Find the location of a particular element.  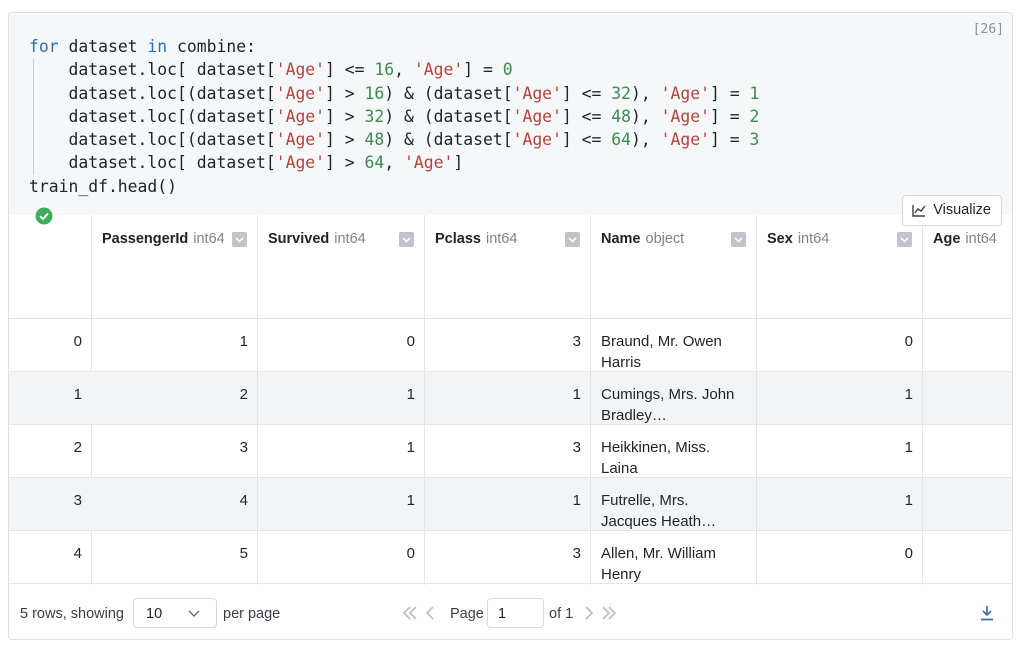

page-input: 1 is located at coordinates (515, 613).